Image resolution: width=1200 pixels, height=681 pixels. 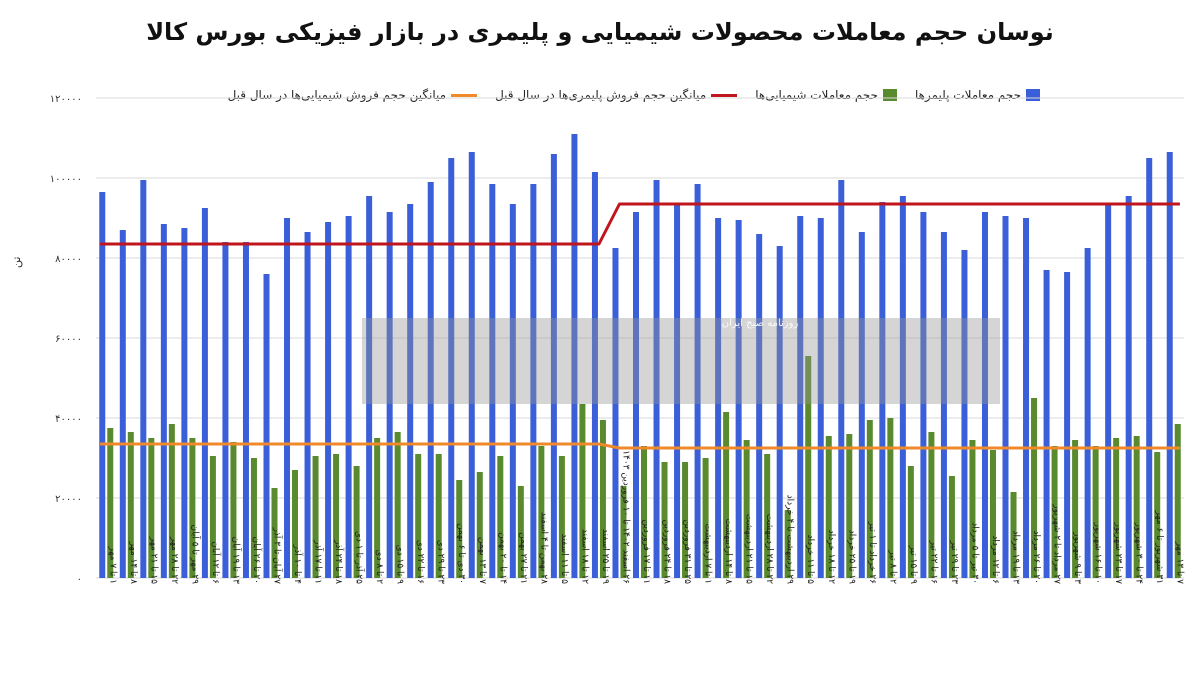 I want to click on y-tick-label-1: ۲۰۰۰۰, so click(x=68, y=499).